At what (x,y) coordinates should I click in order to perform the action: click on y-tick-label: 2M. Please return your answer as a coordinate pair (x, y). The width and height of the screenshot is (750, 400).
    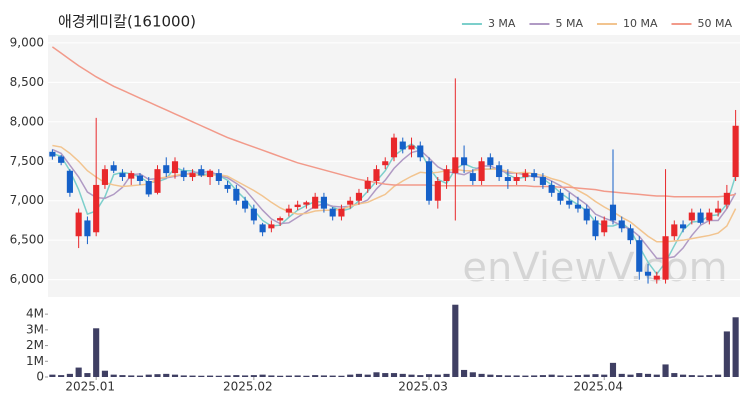
    Looking at the image, I should click on (35, 345).